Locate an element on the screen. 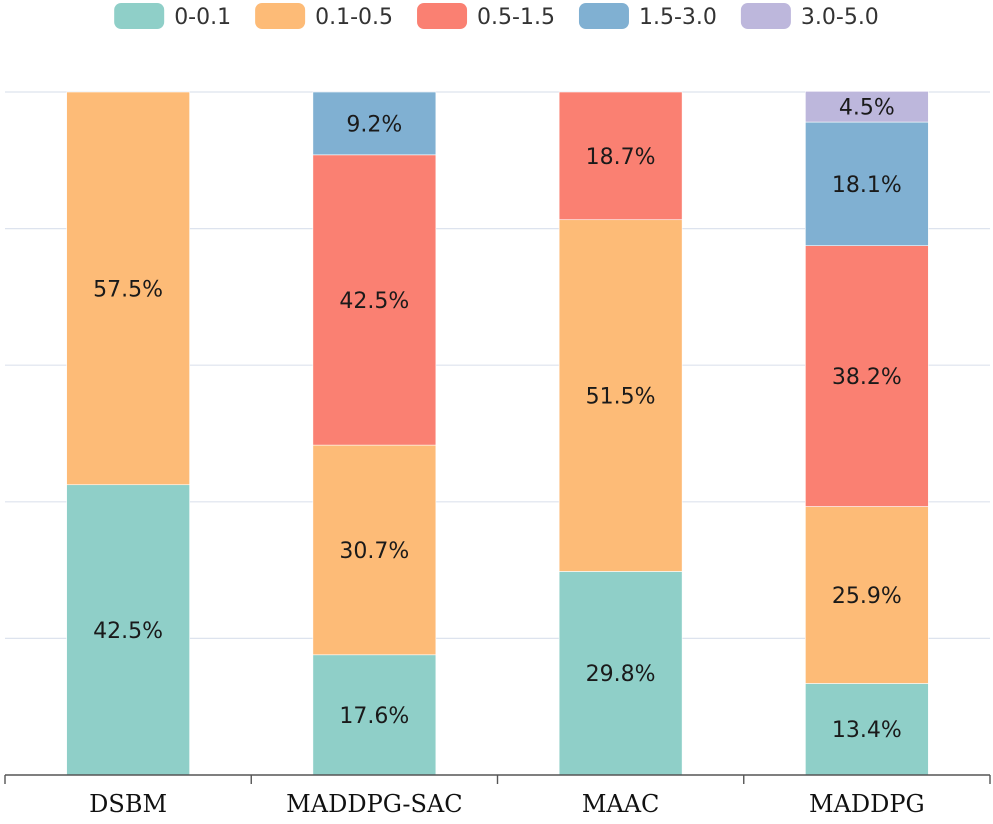  legend-label: 0.5-1.5 is located at coordinates (516, 17).